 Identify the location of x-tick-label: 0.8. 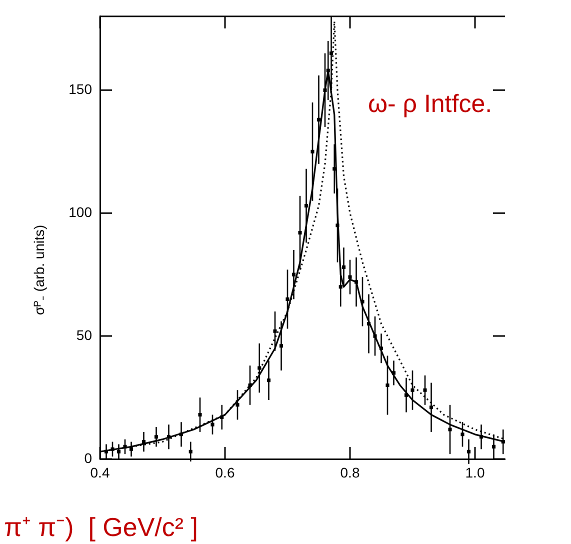
(350, 472).